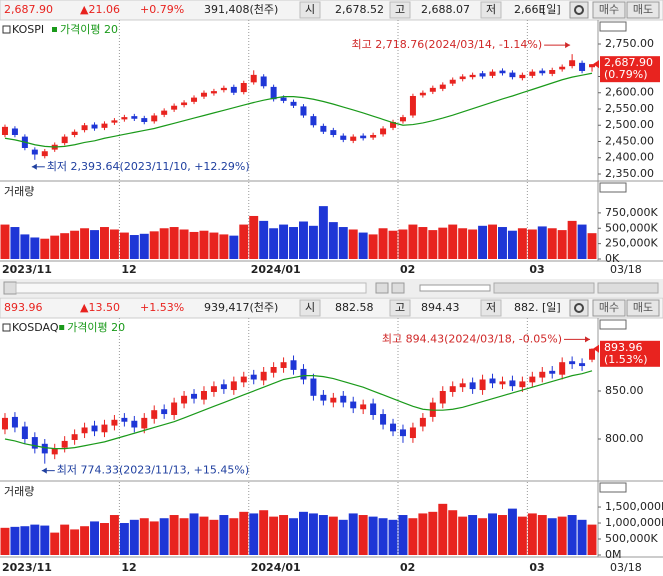 This screenshot has height=576, width=663. What do you see at coordinates (626, 269) in the screenshot?
I see `current-date: 03/18` at bounding box center [626, 269].